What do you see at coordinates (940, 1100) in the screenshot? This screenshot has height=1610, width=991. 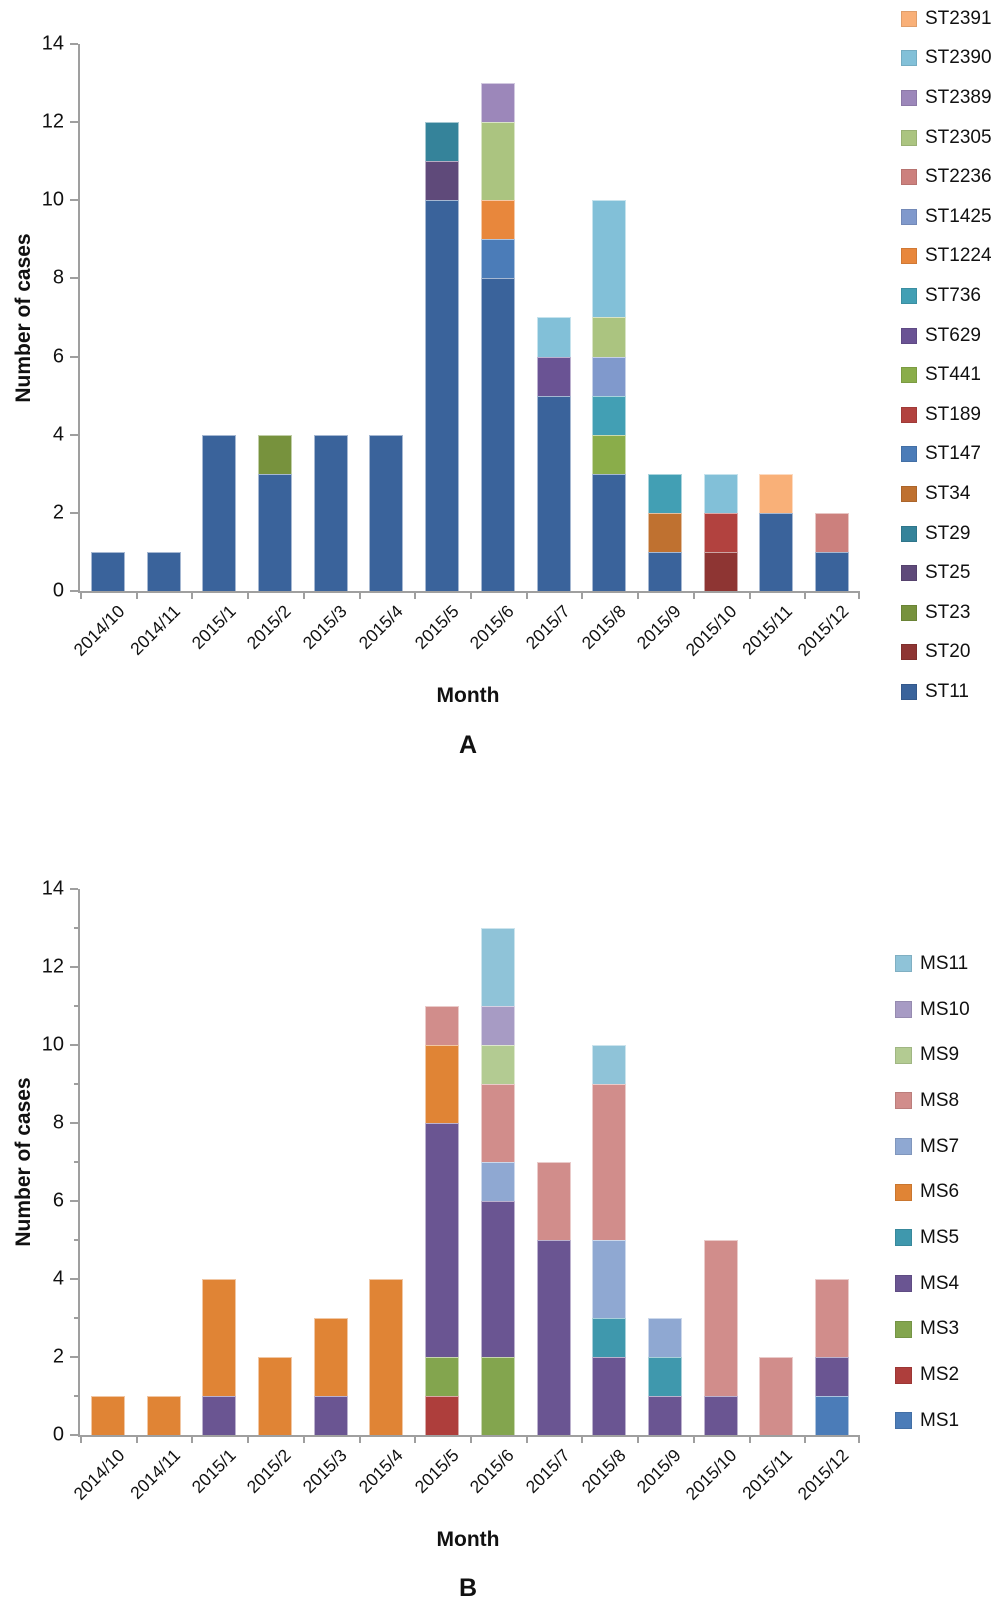 I see `legend-label: MS8` at bounding box center [940, 1100].